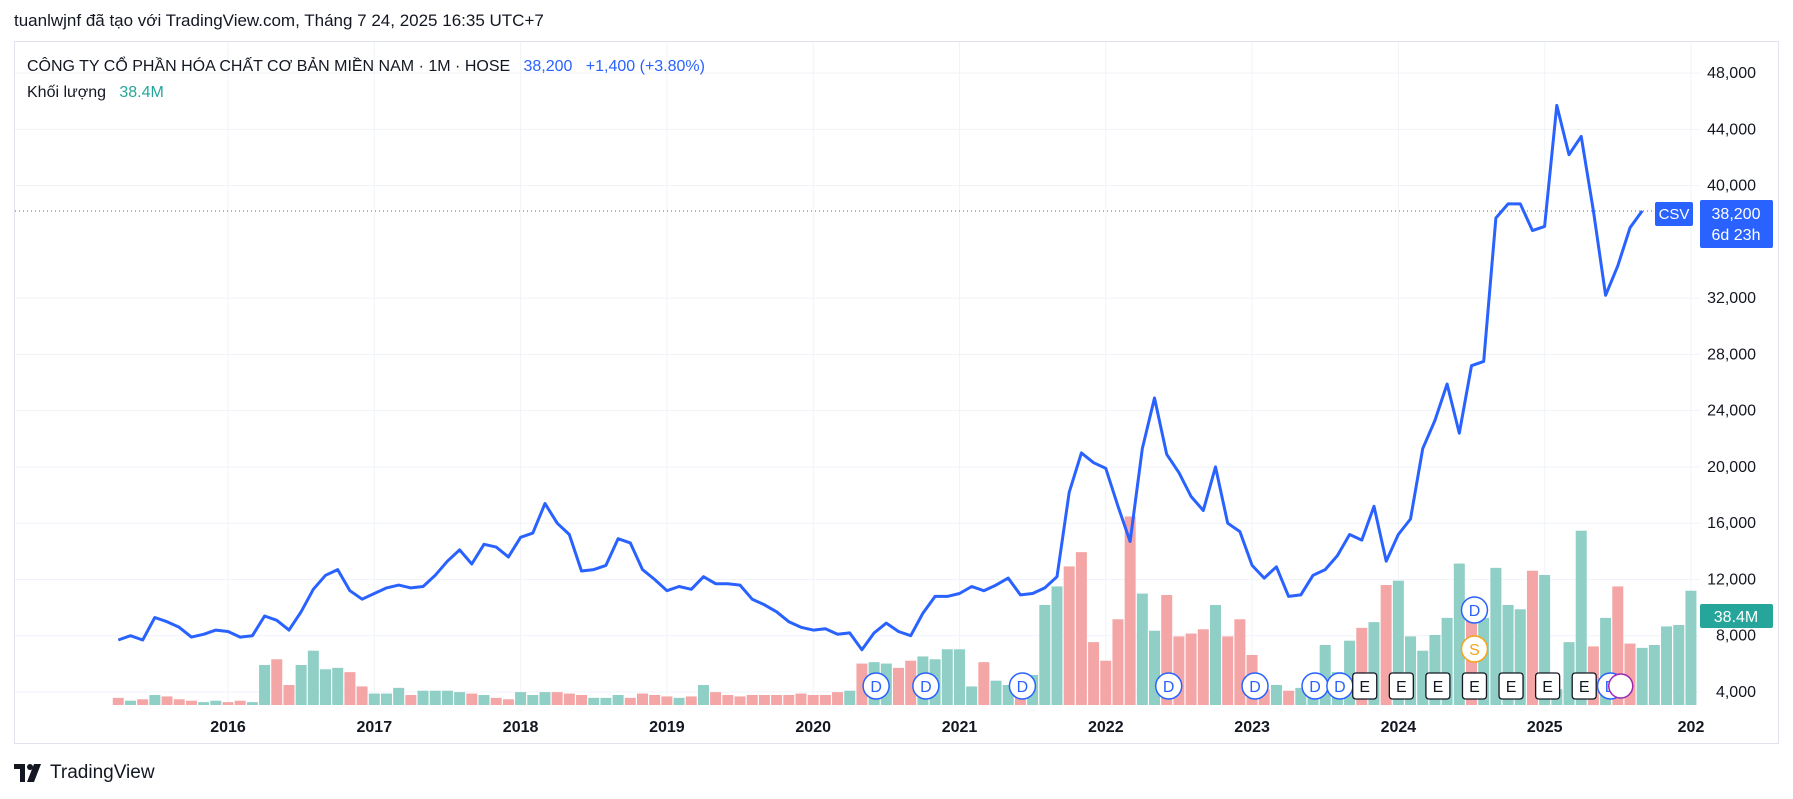 This screenshot has width=1793, height=799. I want to click on price-tick-label: 8,000, so click(1736, 636).